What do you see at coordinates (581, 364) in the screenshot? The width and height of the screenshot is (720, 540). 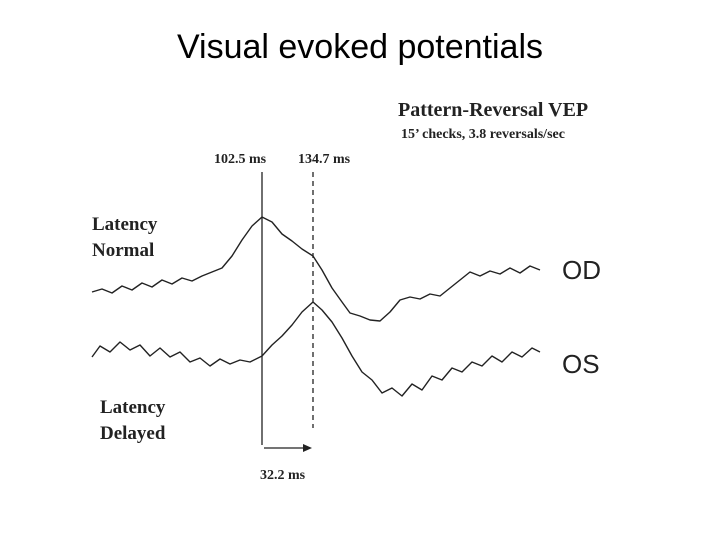 I see `trace-name: OS` at bounding box center [581, 364].